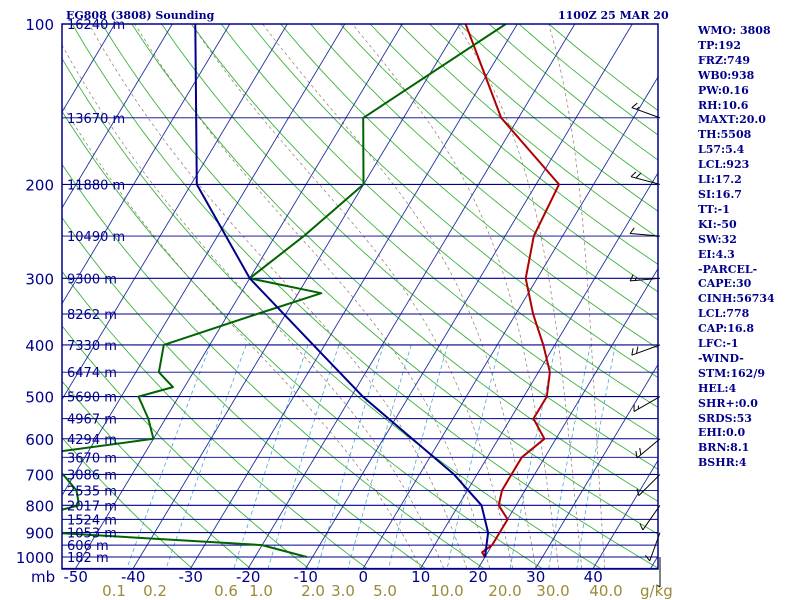  I want to click on pressure-tick-label: 600, so click(39, 440).